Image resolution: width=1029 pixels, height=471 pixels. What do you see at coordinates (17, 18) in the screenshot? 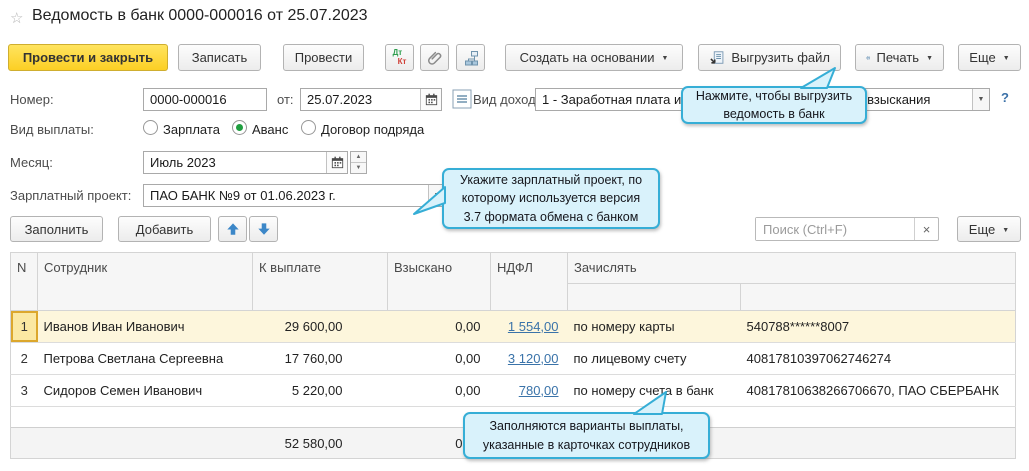
I see `favorite-star-icon: ☆` at bounding box center [17, 18].